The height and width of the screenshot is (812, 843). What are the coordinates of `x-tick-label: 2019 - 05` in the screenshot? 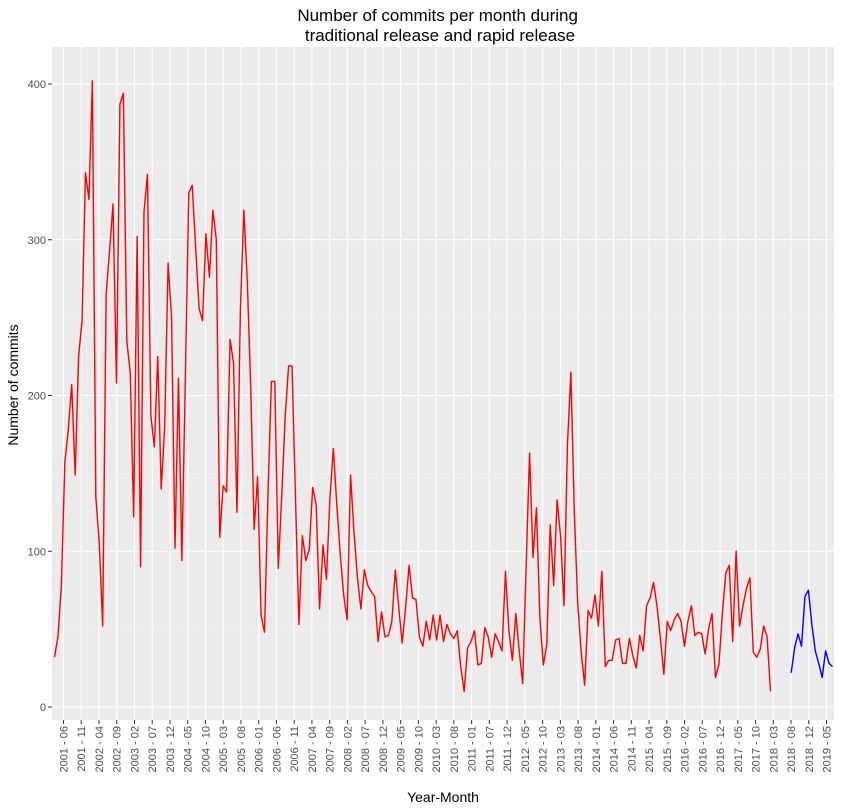 It's located at (828, 749).